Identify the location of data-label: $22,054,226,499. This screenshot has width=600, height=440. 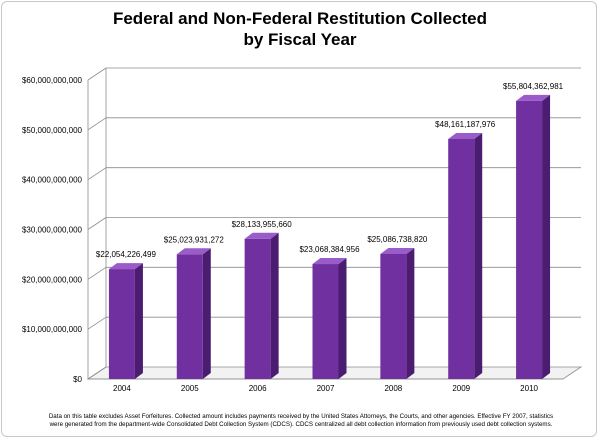
(126, 254).